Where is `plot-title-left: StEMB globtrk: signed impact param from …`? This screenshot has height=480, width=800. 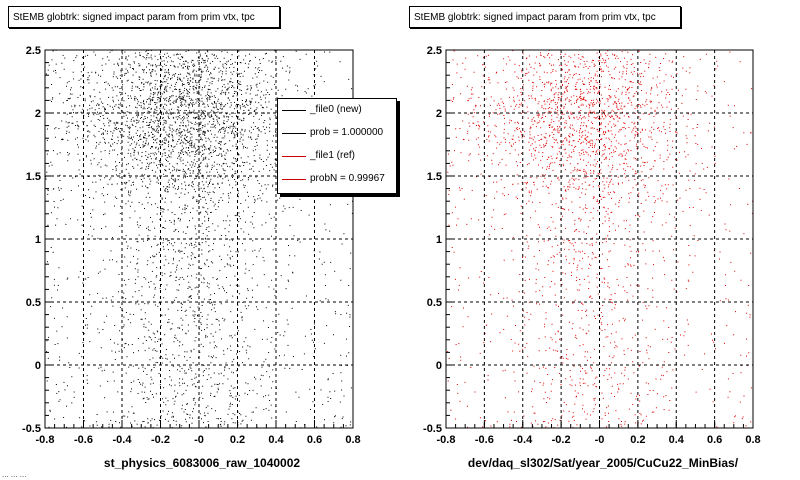 plot-title-left: StEMB globtrk: signed impact param from … is located at coordinates (144, 17).